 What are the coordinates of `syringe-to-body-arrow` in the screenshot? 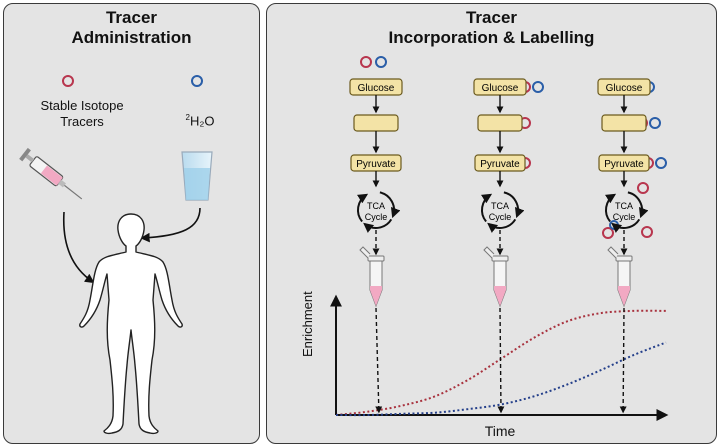 It's located at (78, 247).